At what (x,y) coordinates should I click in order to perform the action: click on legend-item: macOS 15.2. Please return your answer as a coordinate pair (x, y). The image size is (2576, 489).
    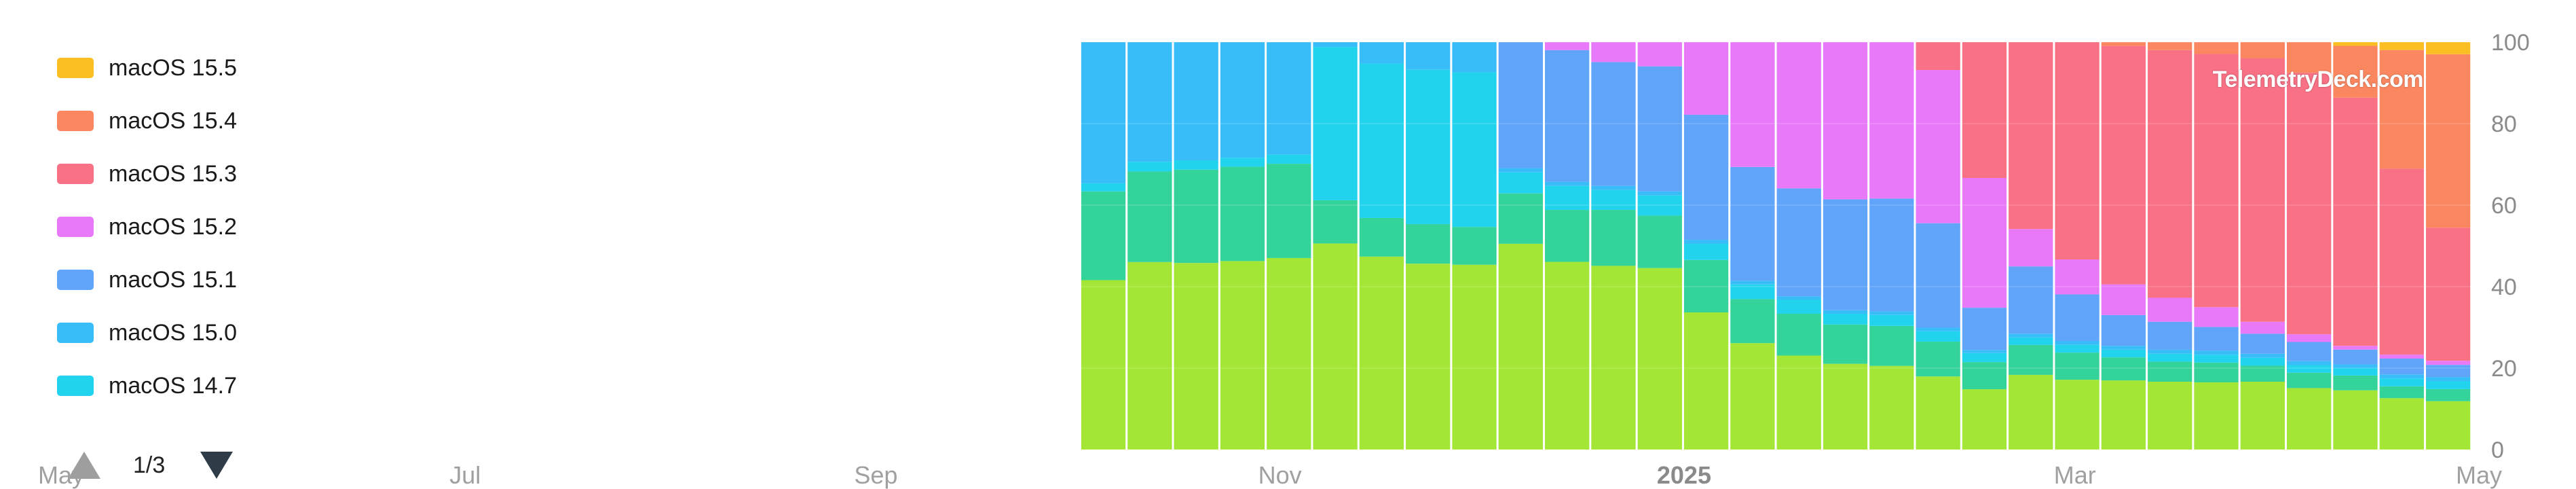
    Looking at the image, I should click on (146, 226).